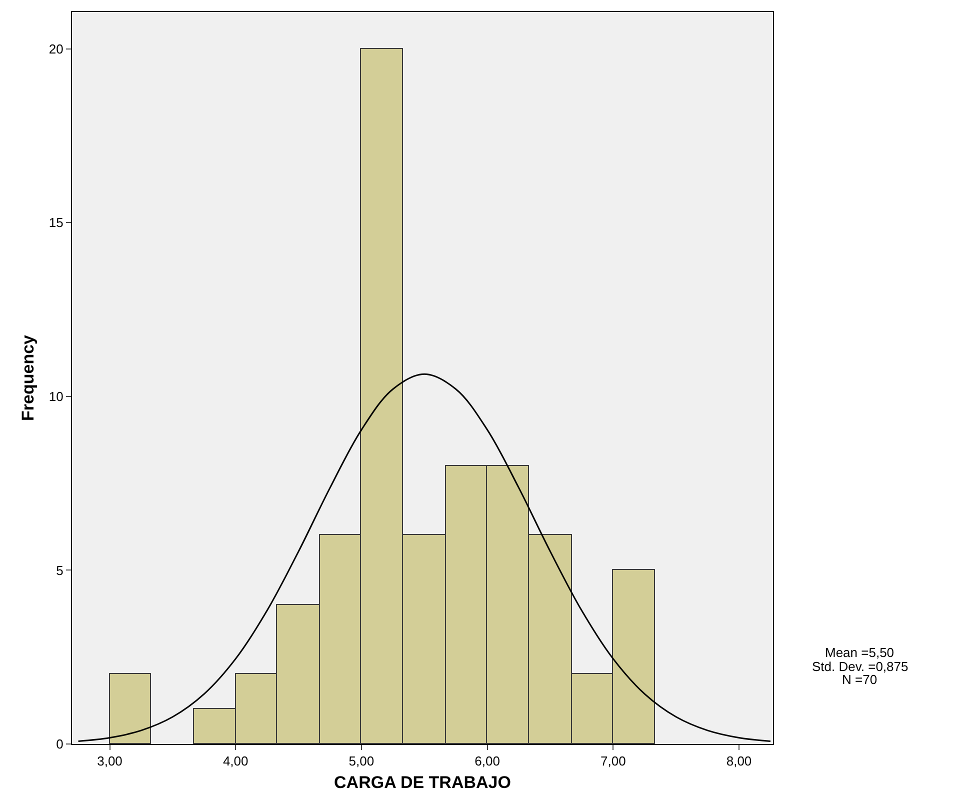 This screenshot has height=812, width=978. I want to click on x-tick-label: 4,00, so click(235, 761).